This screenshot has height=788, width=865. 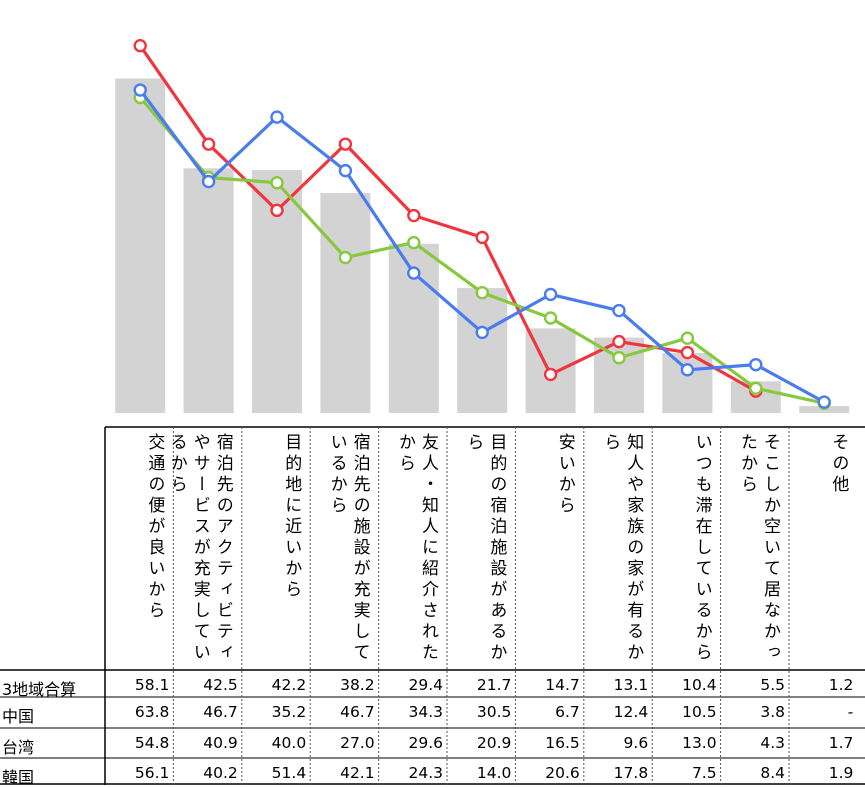 What do you see at coordinates (199, 548) in the screenshot?
I see `category-label: 宿泊先のアクティビティやサービスが充実しているから` at bounding box center [199, 548].